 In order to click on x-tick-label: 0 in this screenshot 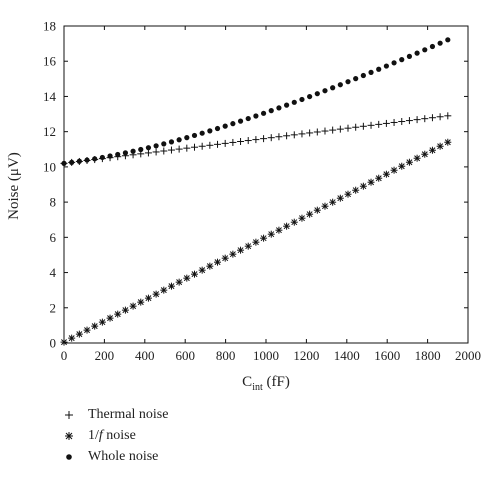, I will do `click(64, 355)`.